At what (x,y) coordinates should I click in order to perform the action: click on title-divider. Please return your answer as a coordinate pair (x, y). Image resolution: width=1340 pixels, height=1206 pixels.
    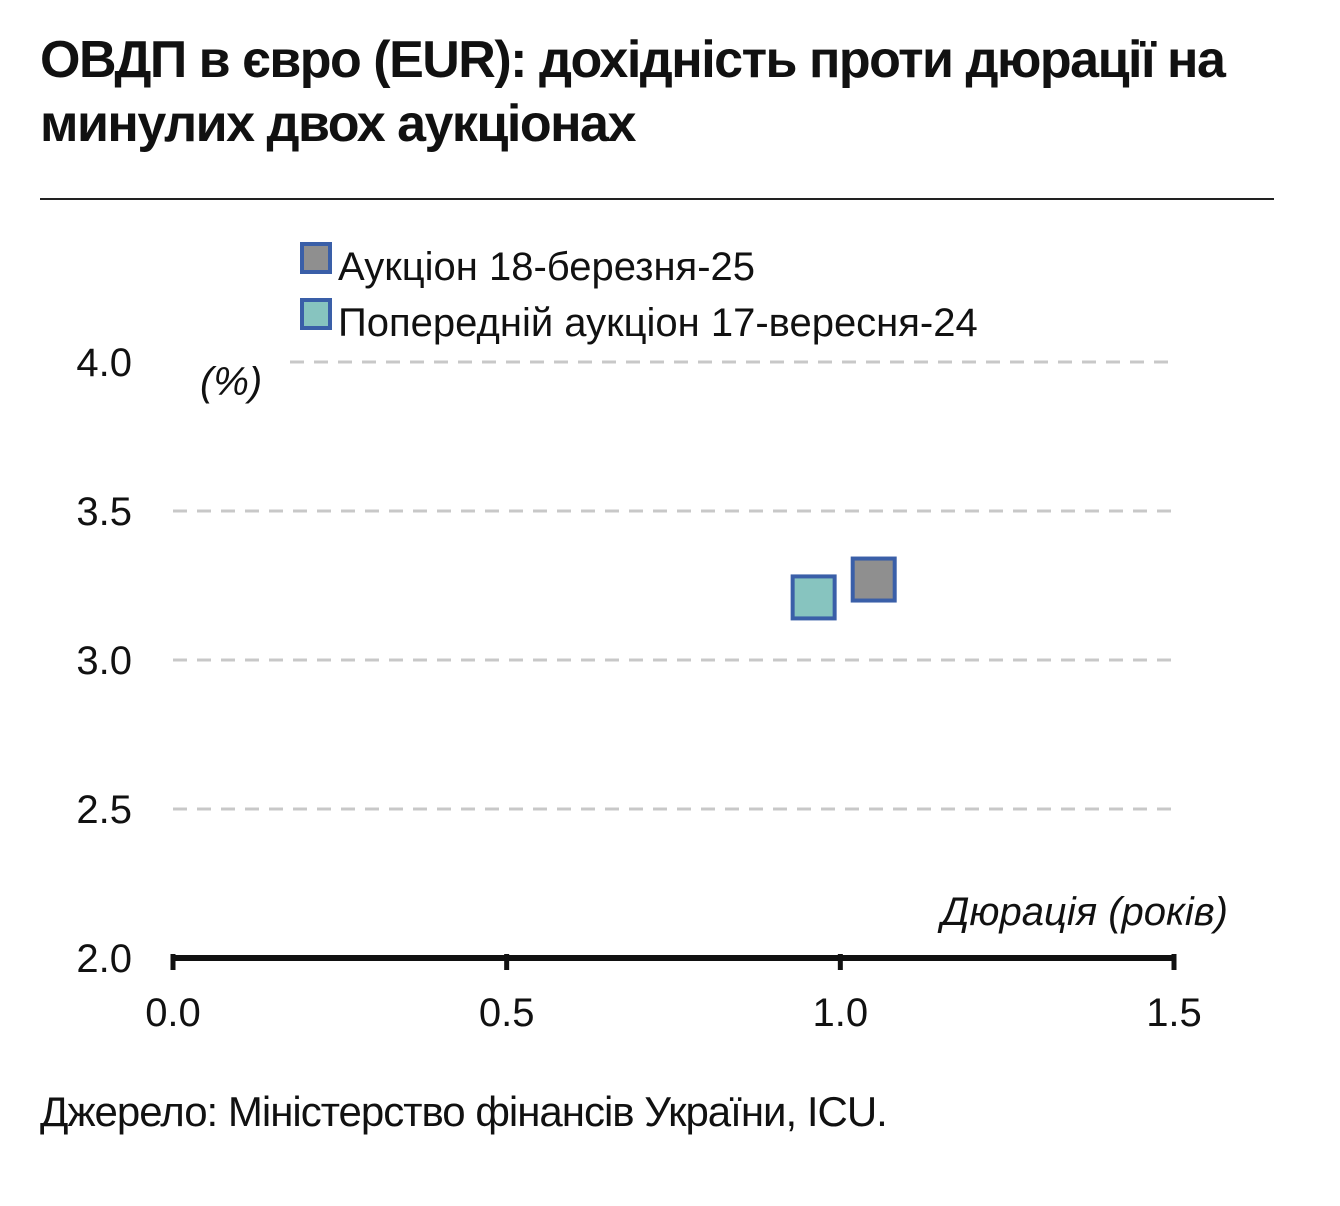
    Looking at the image, I should click on (657, 199).